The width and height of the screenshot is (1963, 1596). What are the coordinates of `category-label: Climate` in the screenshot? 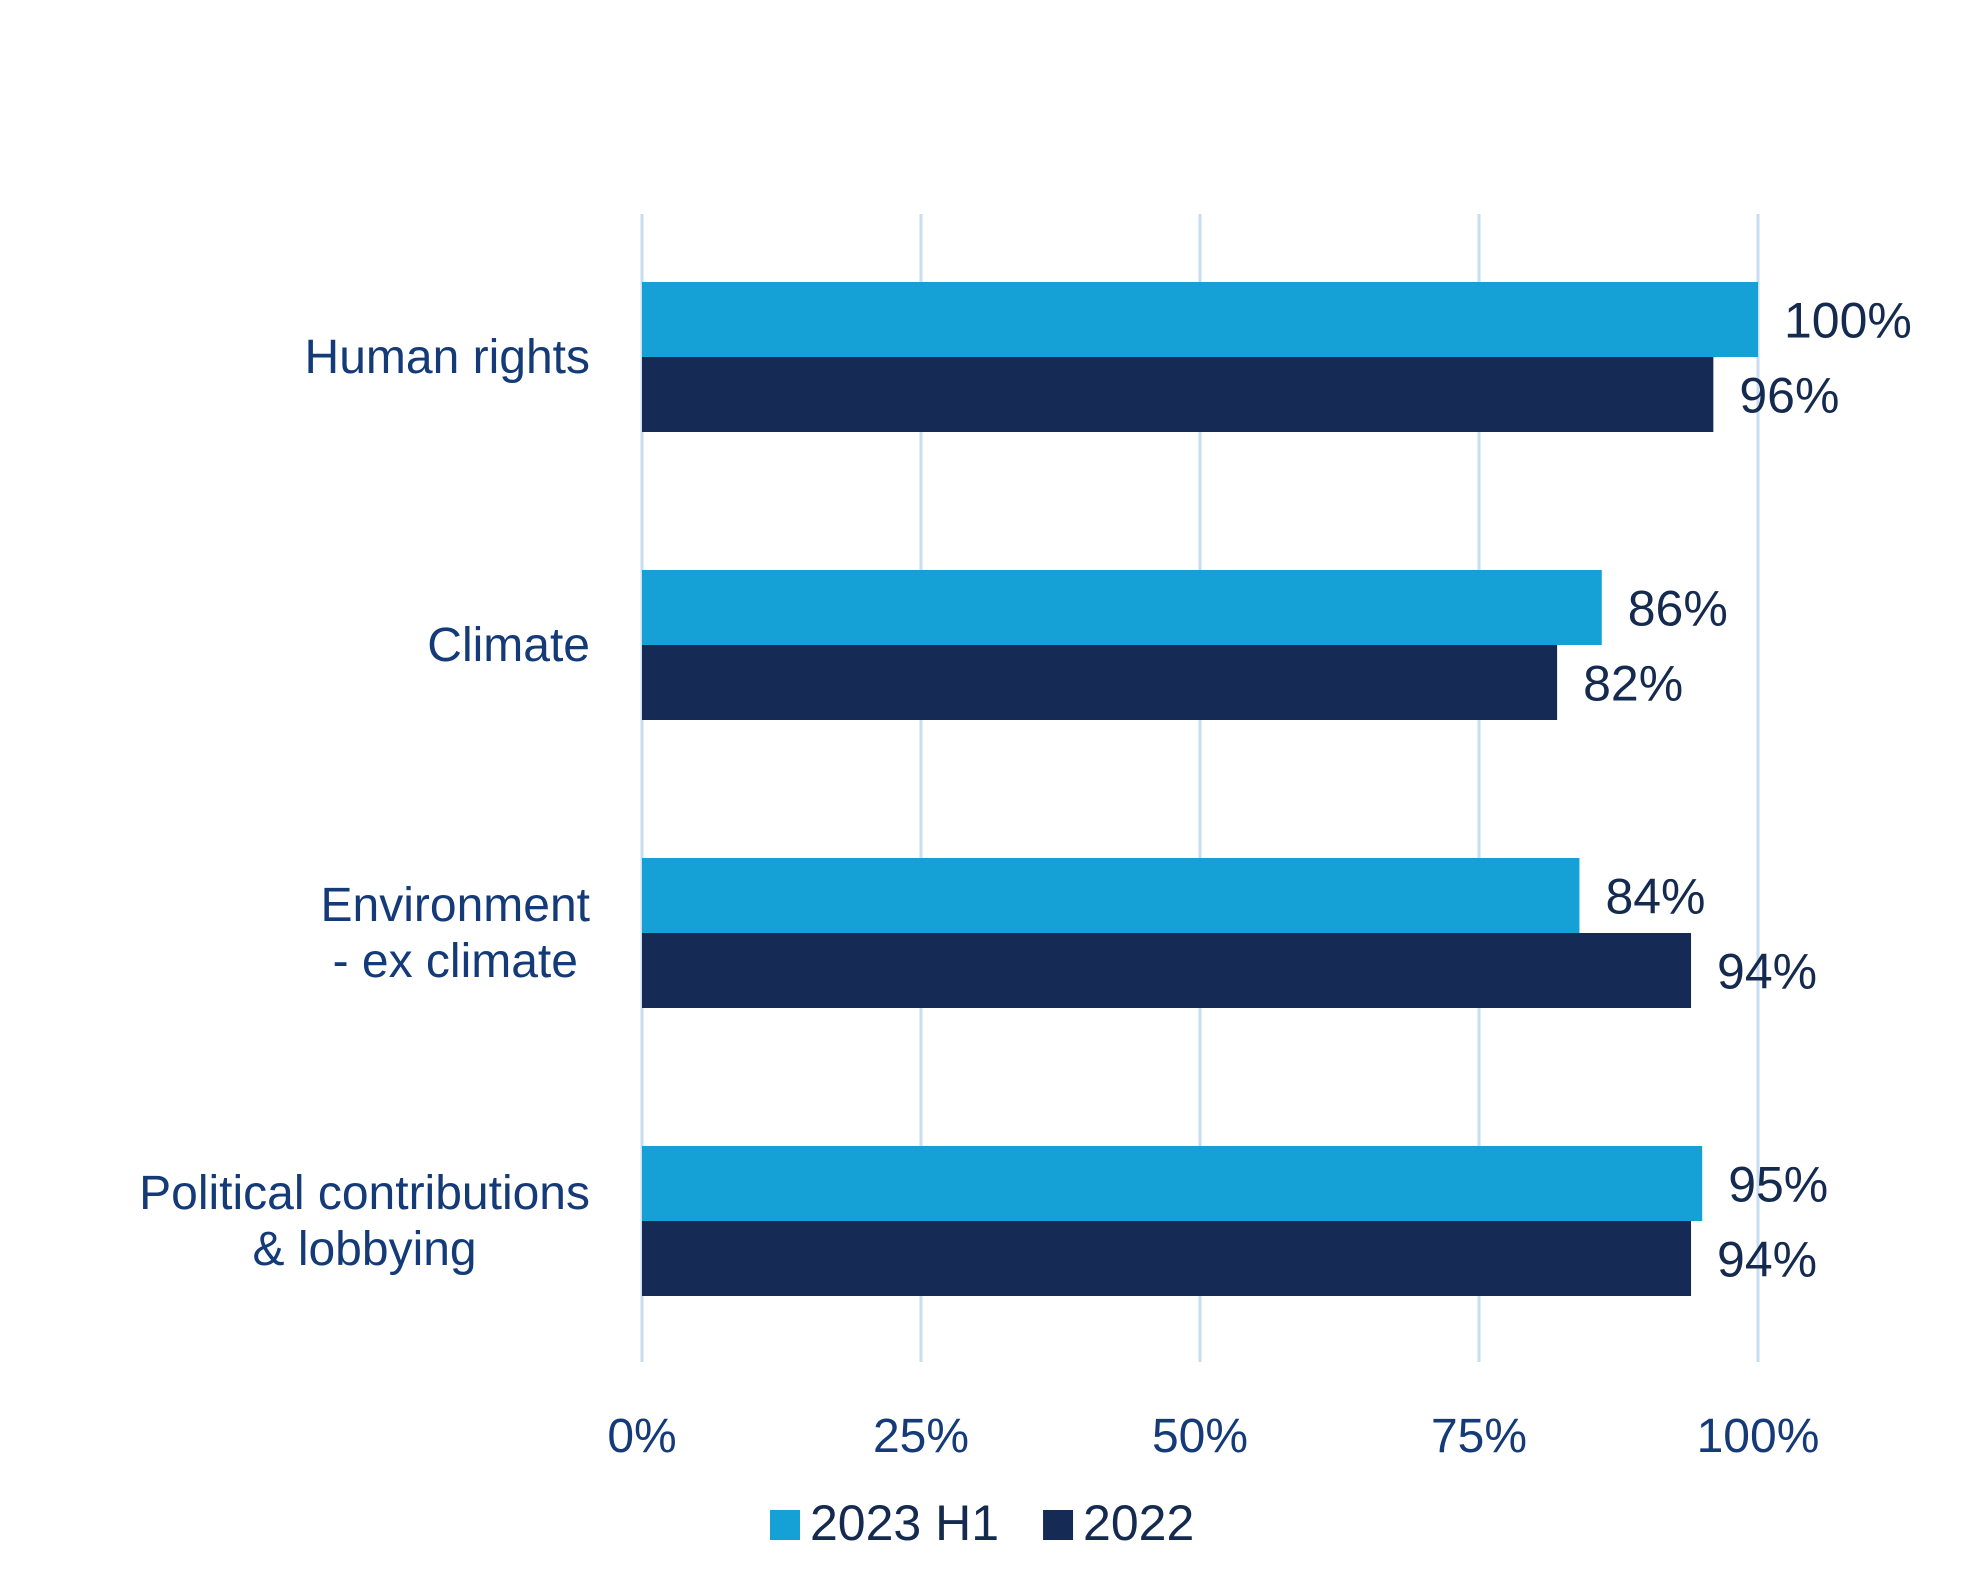 It's located at (508, 645).